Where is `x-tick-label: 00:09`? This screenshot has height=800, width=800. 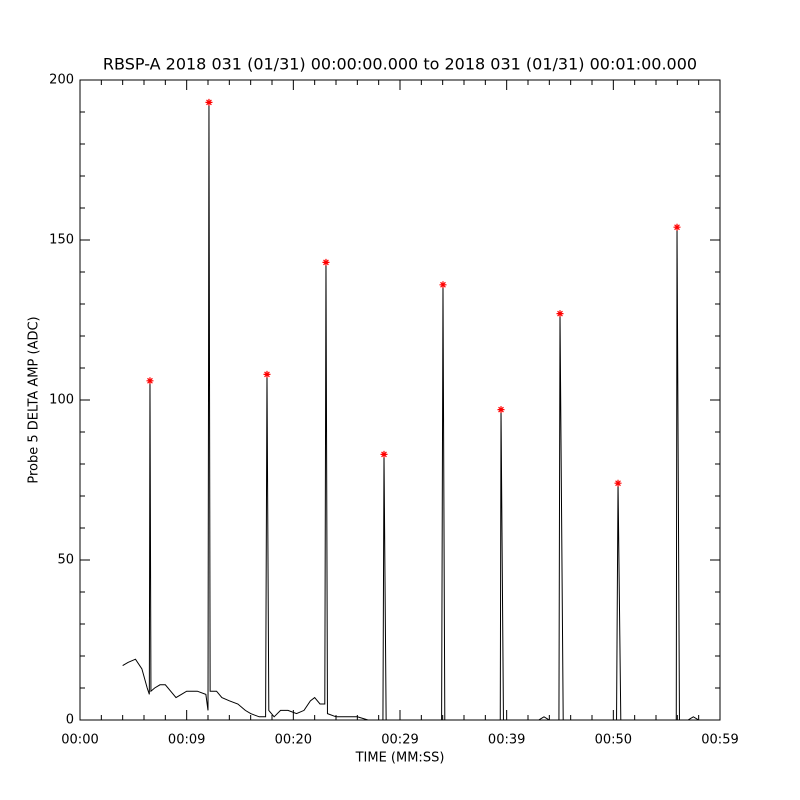
x-tick-label: 00:09 is located at coordinates (186, 740).